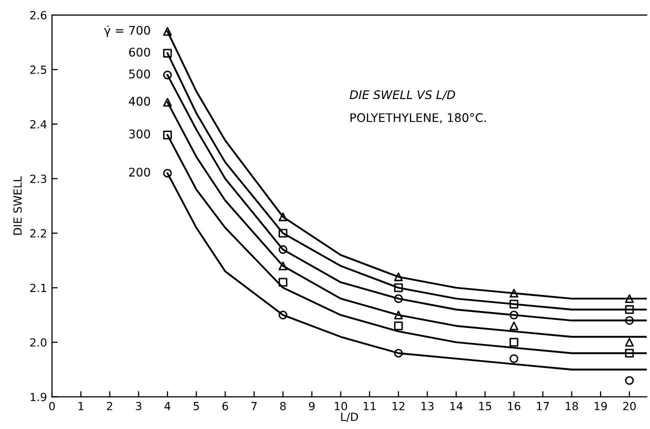 The height and width of the screenshot is (429, 650). What do you see at coordinates (139, 134) in the screenshot?
I see `series-label: 300` at bounding box center [139, 134].